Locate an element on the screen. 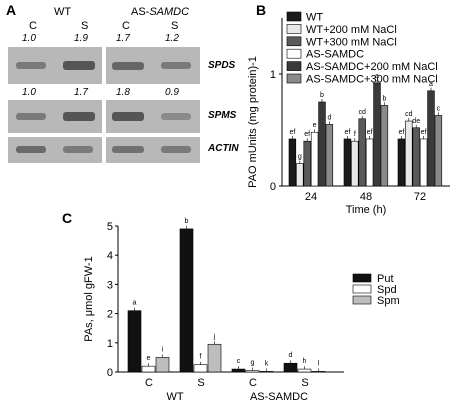 The image size is (454, 404). group-label-as-samdc: AS-SAMDC is located at coordinates (279, 397).